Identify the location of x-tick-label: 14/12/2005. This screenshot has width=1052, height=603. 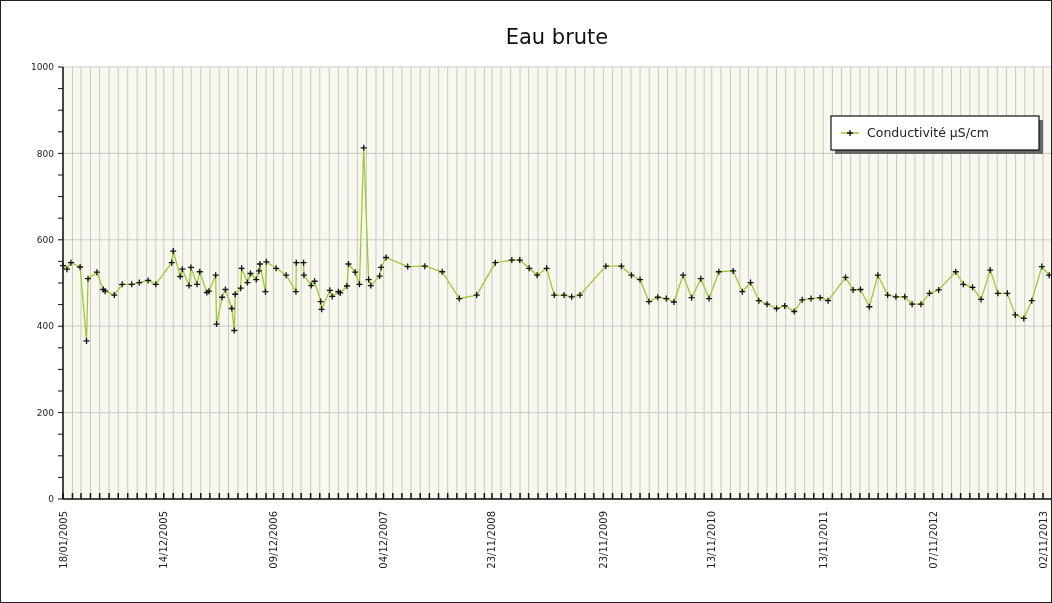
(164, 540).